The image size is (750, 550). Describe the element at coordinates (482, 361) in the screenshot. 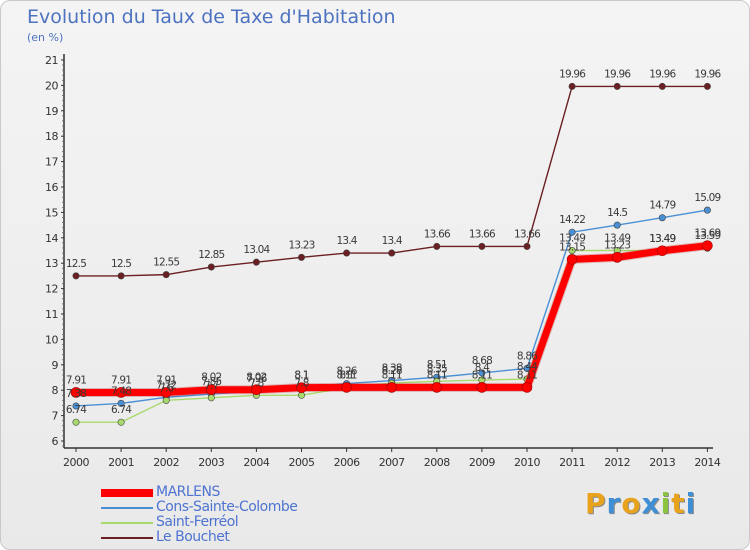

I see `data-label-cons-sainte-colombe: 8.68` at that location.